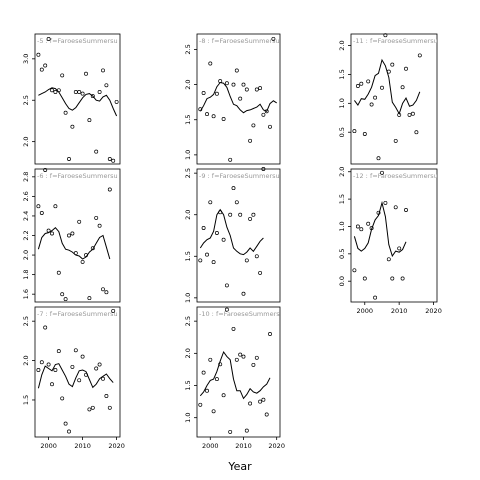  I want to click on x-tick-label: 2020, so click(433, 311).